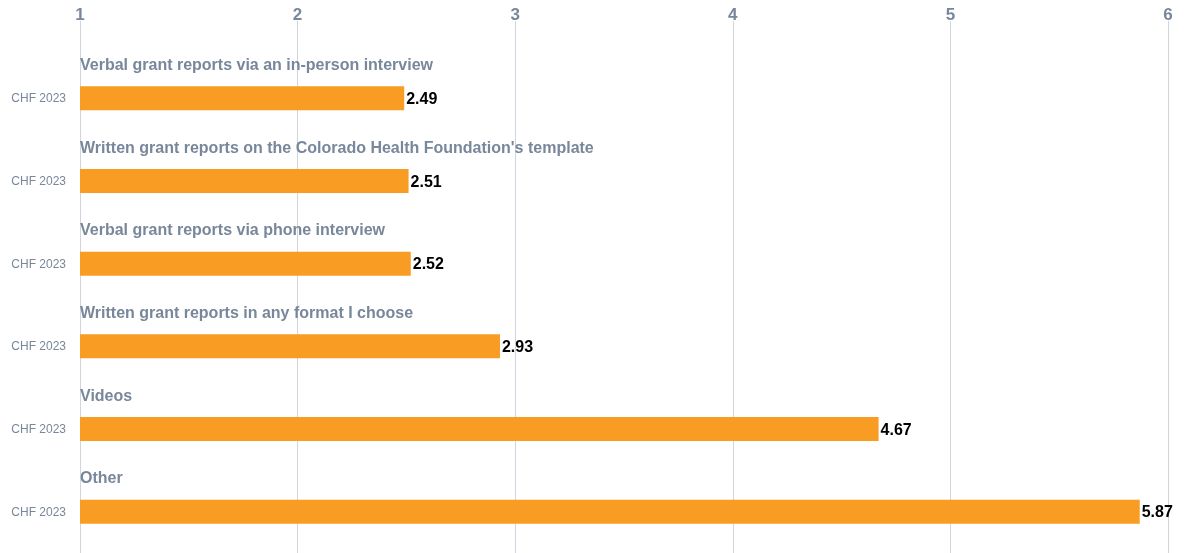 The width and height of the screenshot is (1189, 553). I want to click on series-label: CHF 2023, so click(39, 98).